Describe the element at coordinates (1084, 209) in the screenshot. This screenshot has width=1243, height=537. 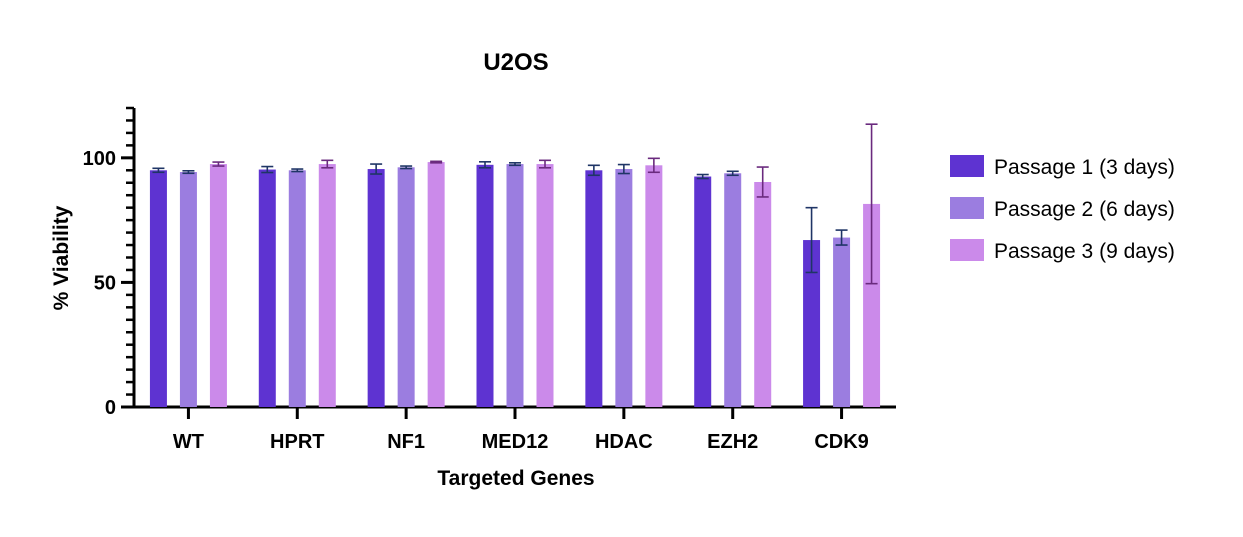
I see `legend-label-series-2: Passage 2 (6 days)` at that location.